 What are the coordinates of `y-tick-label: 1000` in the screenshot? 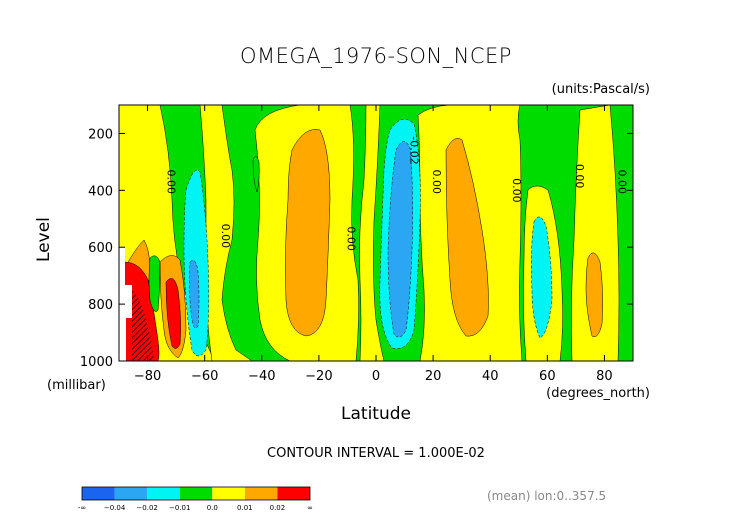 It's located at (96, 362).